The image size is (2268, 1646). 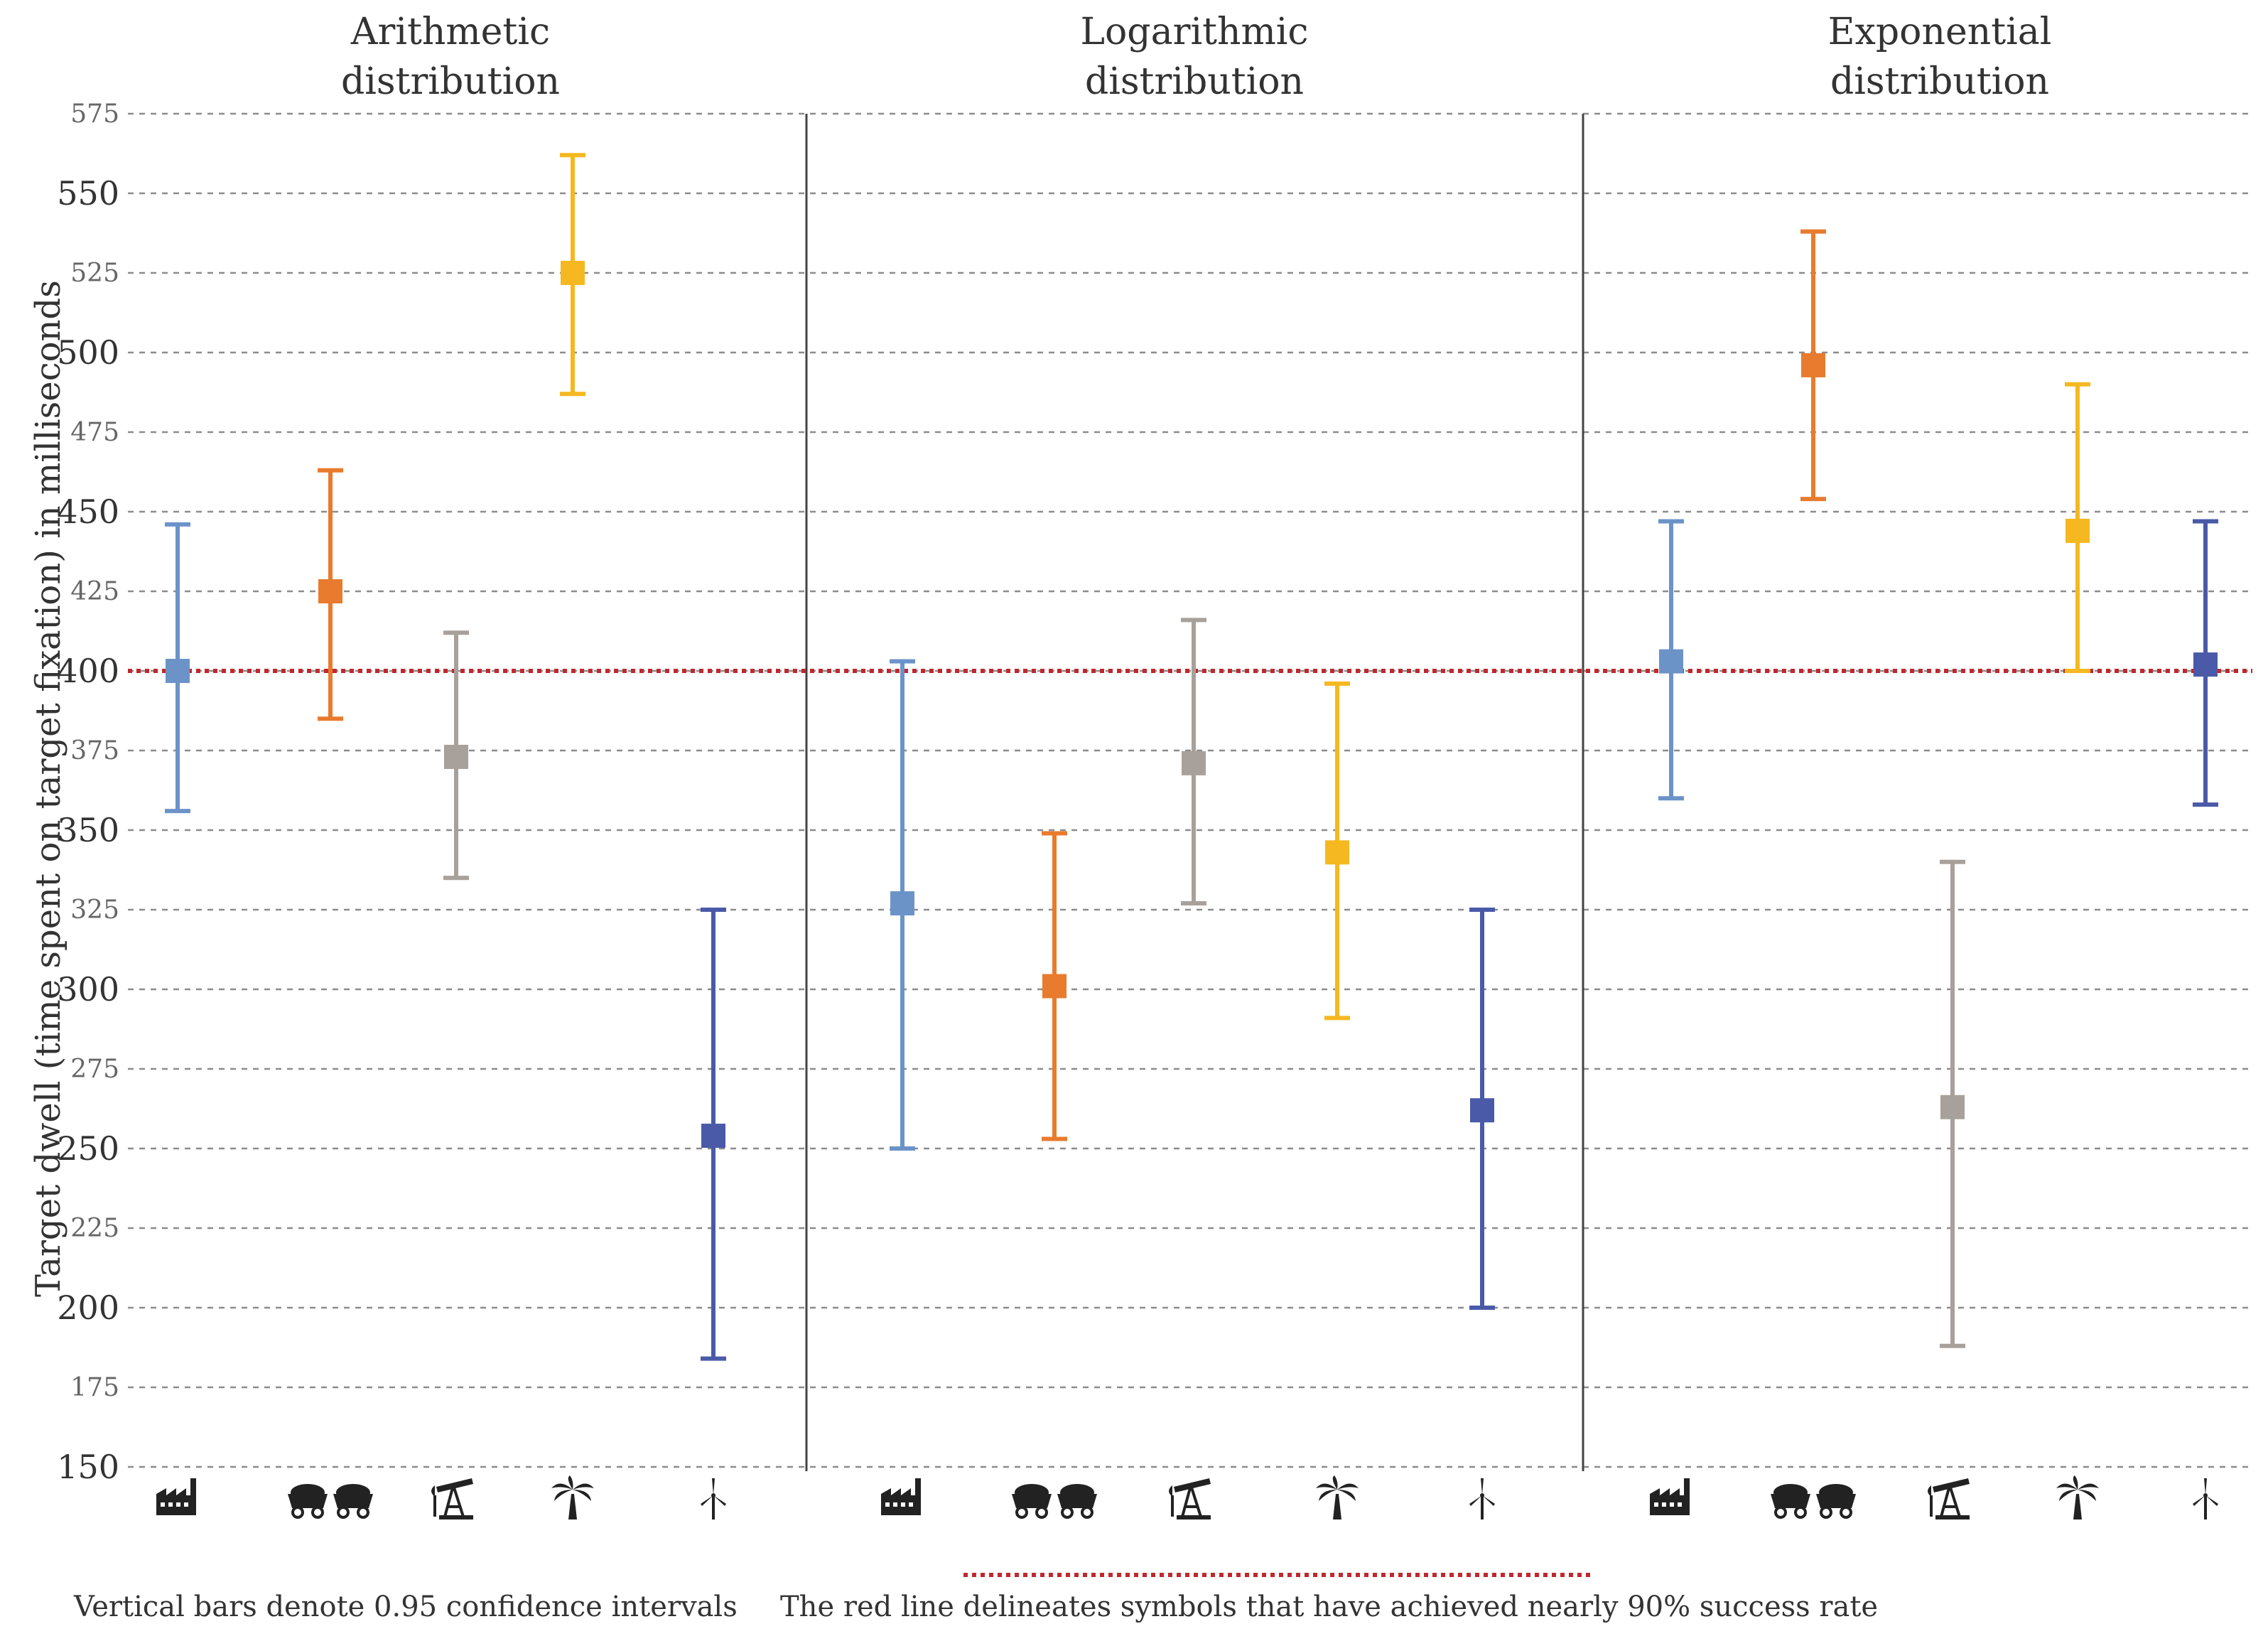 What do you see at coordinates (88, 1308) in the screenshot?
I see `y-tick-label: 200` at bounding box center [88, 1308].